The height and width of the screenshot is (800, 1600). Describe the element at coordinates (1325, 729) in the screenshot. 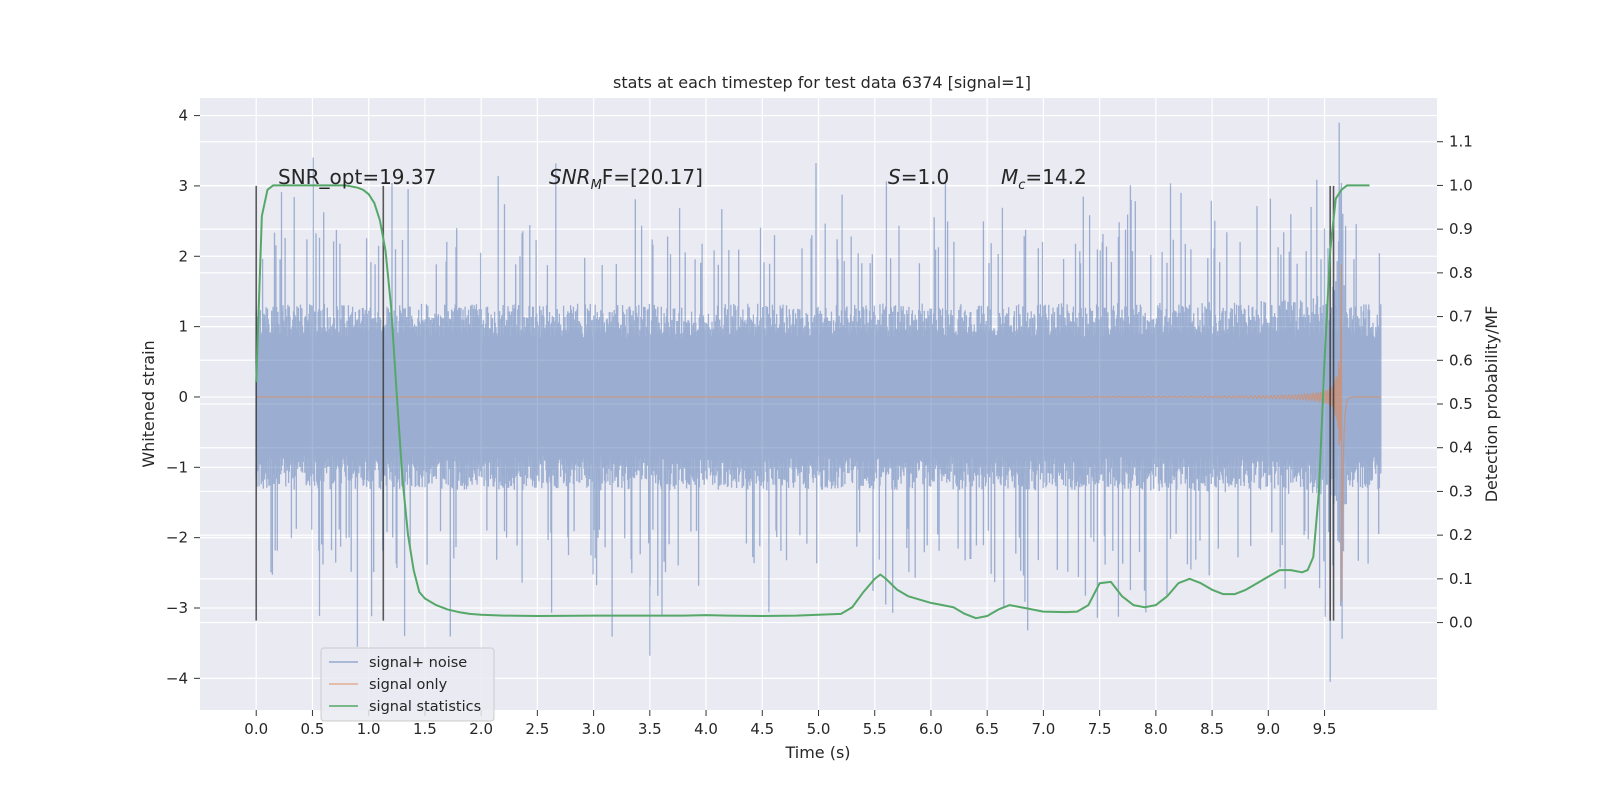

I see `x-tick-label: 9.5` at that location.